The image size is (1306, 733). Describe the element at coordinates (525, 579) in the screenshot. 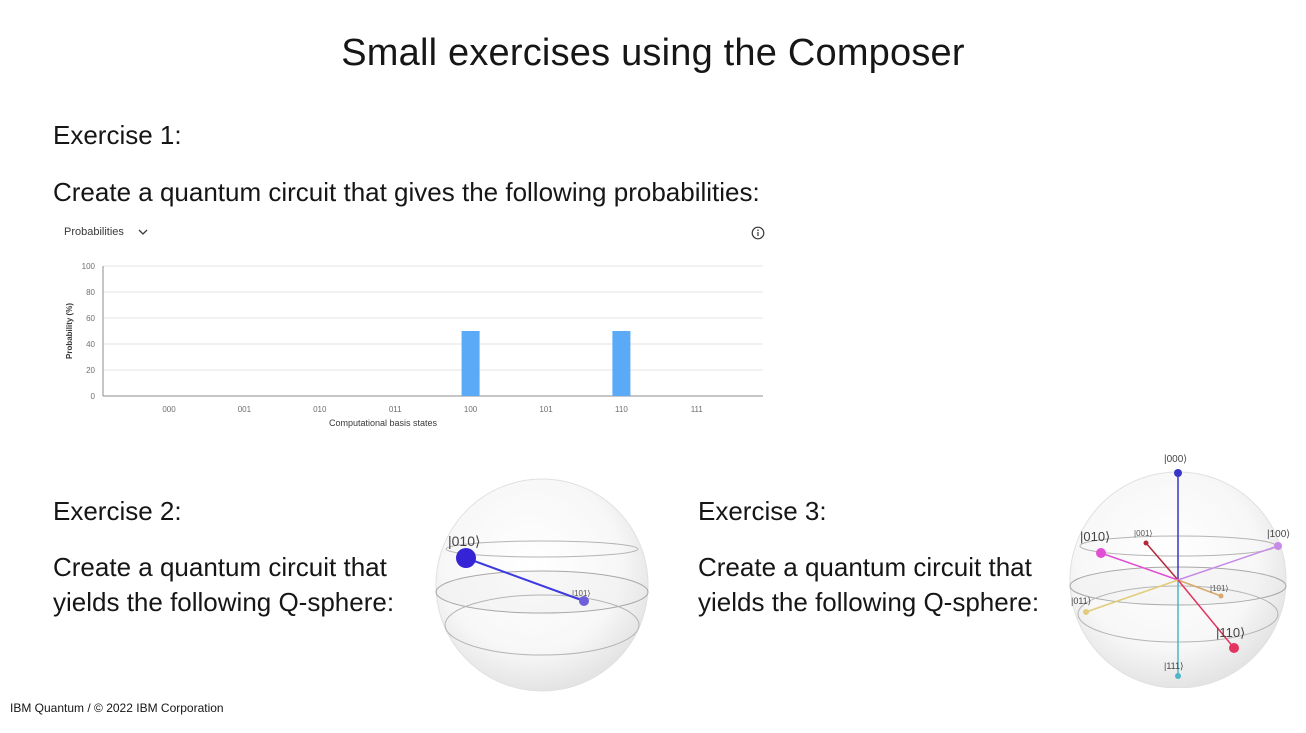

I see `state-vector-line` at that location.